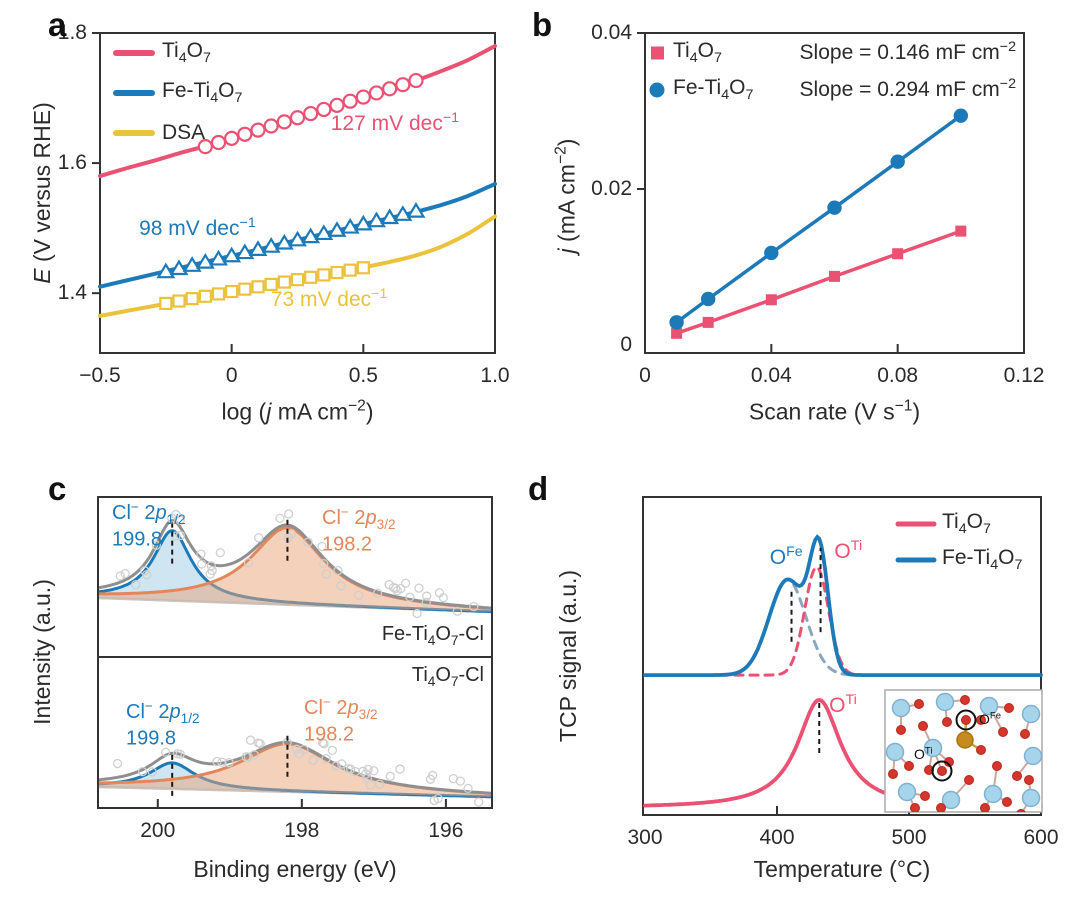 This screenshot has height=900, width=1080. I want to click on o-ti-site-ring, so click(942, 771).